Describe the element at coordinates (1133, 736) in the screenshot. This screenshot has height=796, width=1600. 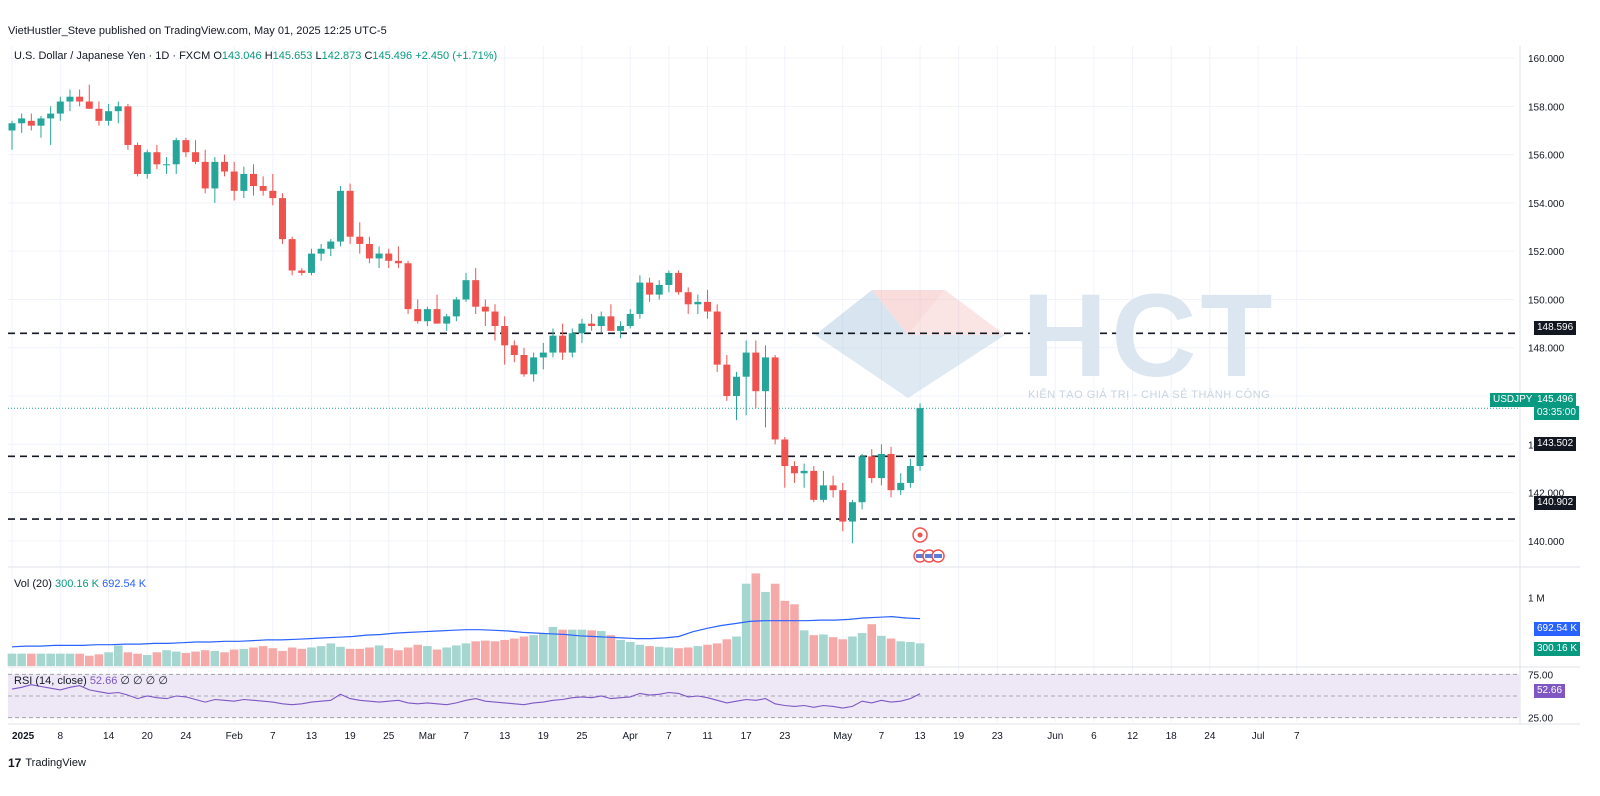
I see `x-tick-label-27: 12` at that location.